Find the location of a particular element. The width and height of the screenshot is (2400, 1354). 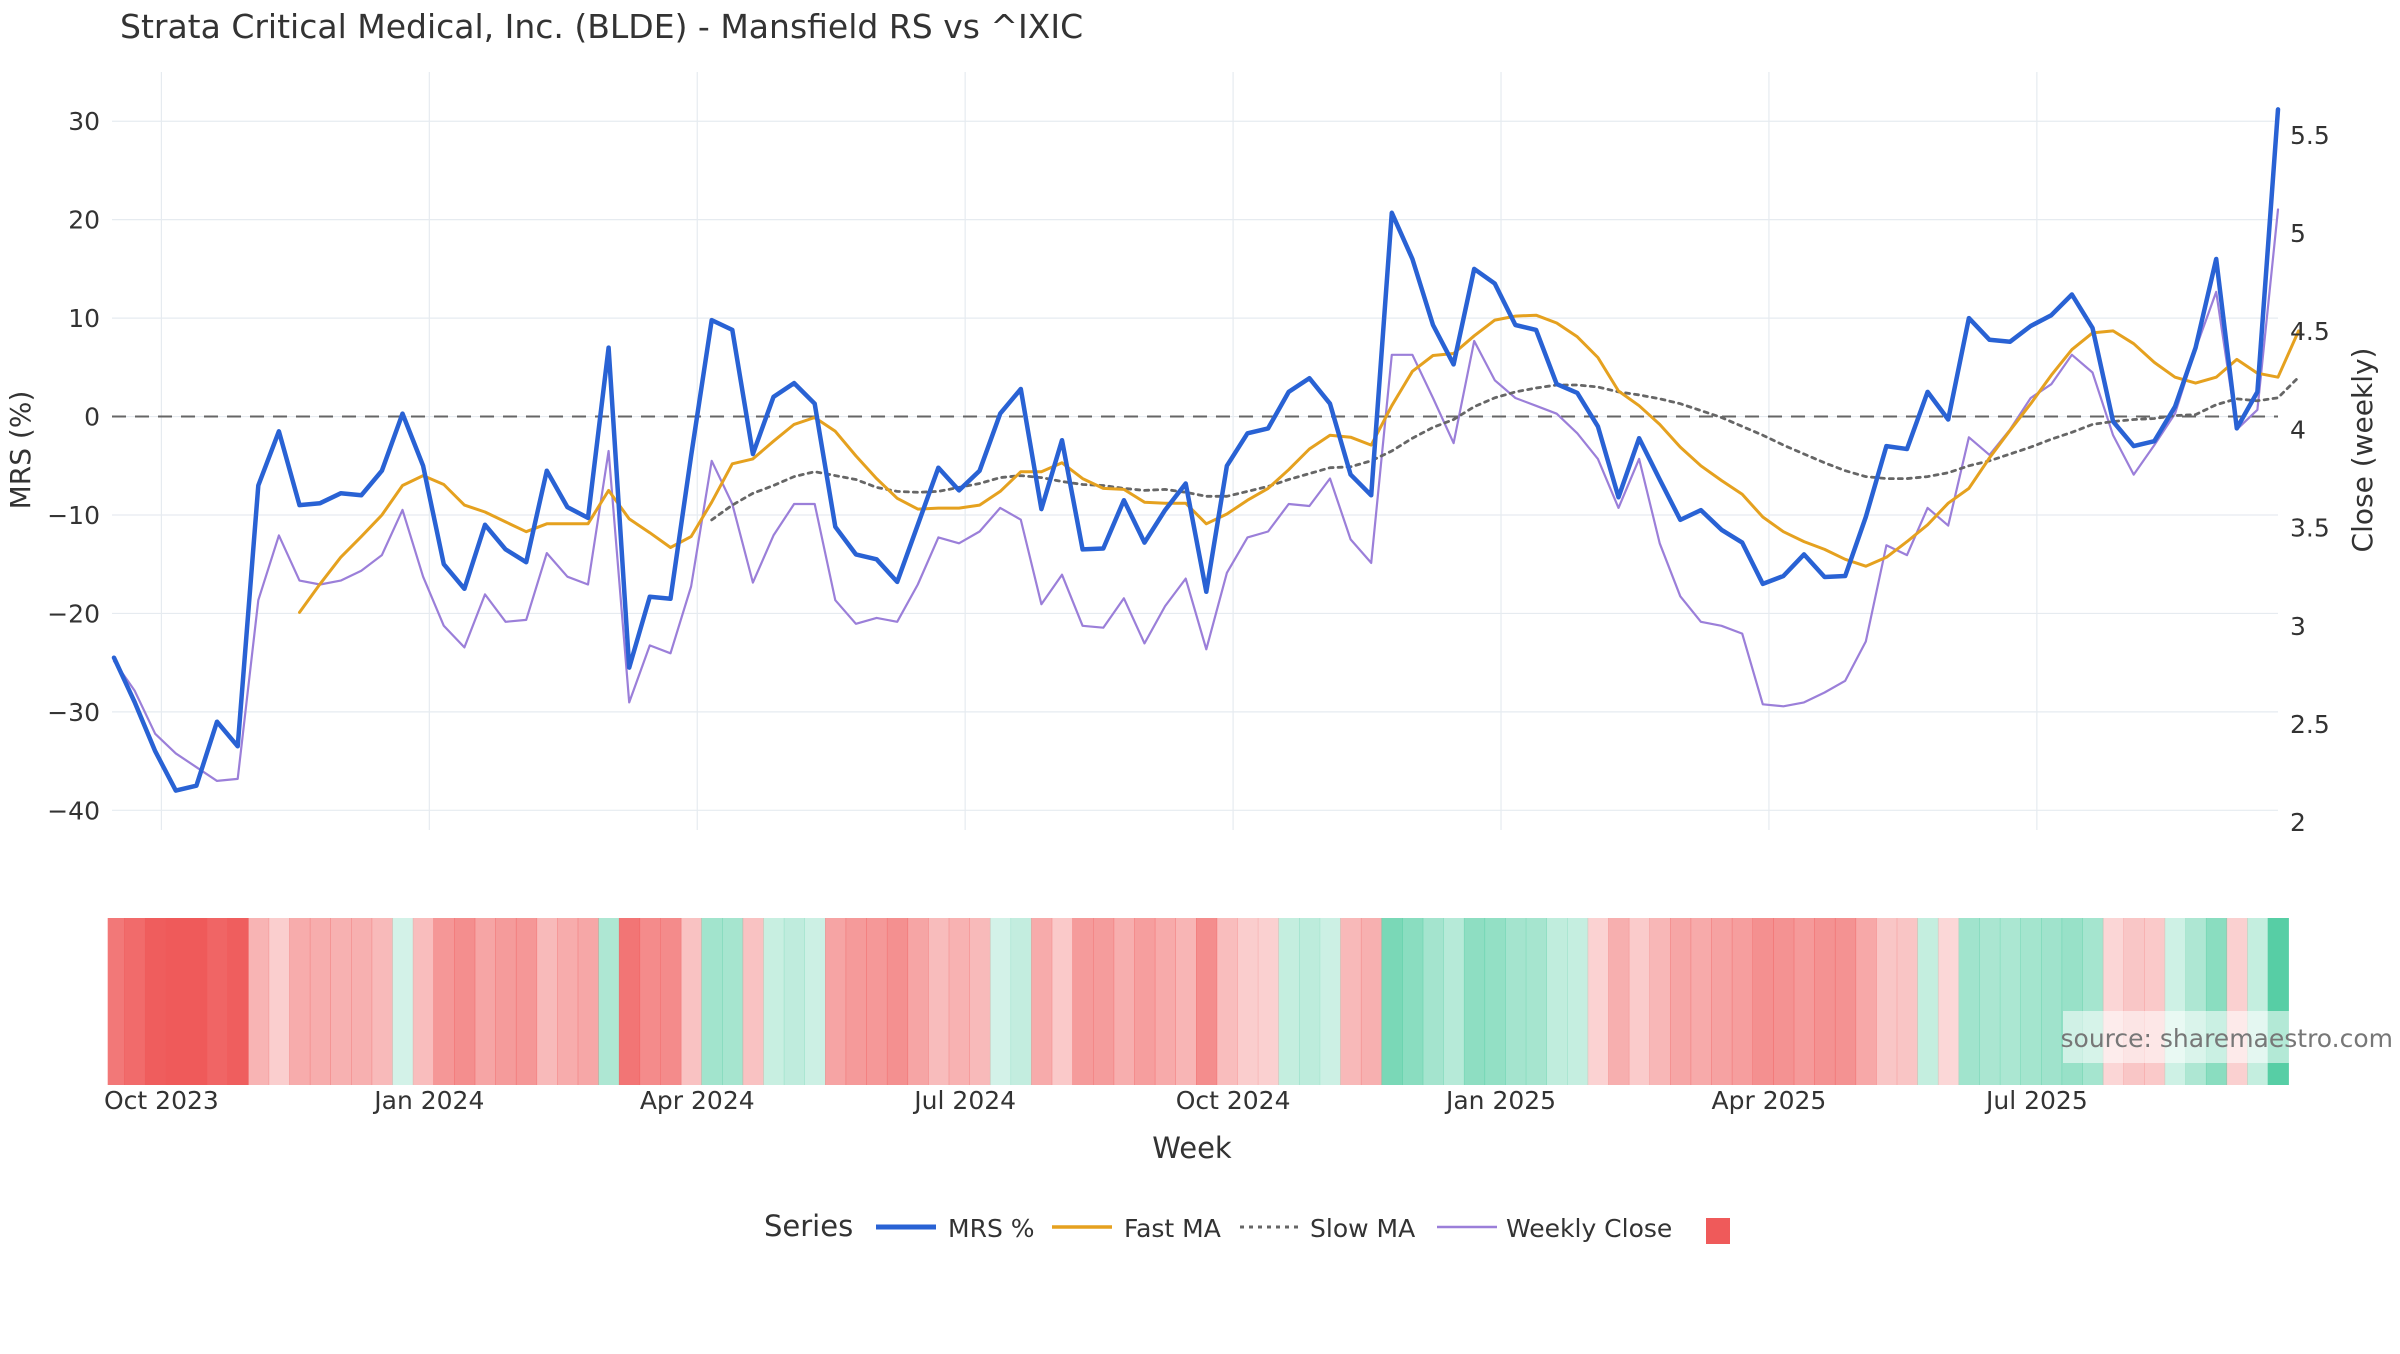

y-tick-label: −30 is located at coordinates (73, 712).